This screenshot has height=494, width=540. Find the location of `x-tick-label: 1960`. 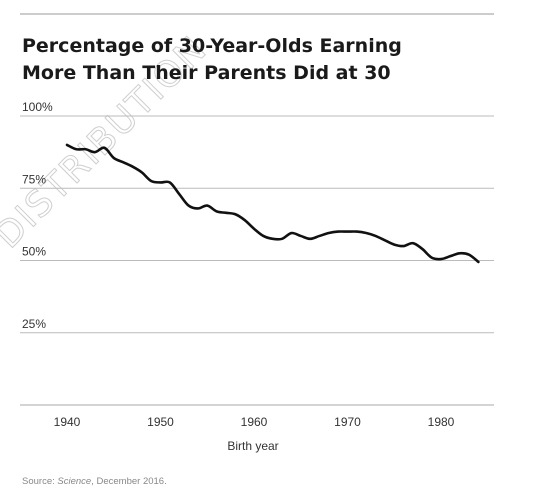

x-tick-label: 1960 is located at coordinates (254, 422).